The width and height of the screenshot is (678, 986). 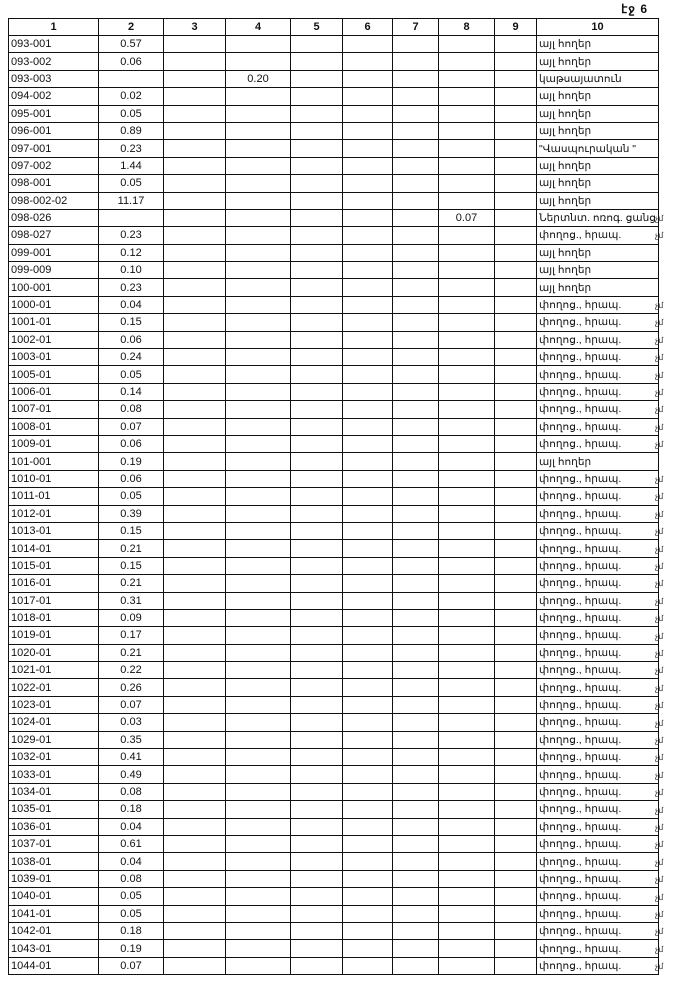 I want to click on area-cell-col2: 0.03, so click(x=131, y=722).